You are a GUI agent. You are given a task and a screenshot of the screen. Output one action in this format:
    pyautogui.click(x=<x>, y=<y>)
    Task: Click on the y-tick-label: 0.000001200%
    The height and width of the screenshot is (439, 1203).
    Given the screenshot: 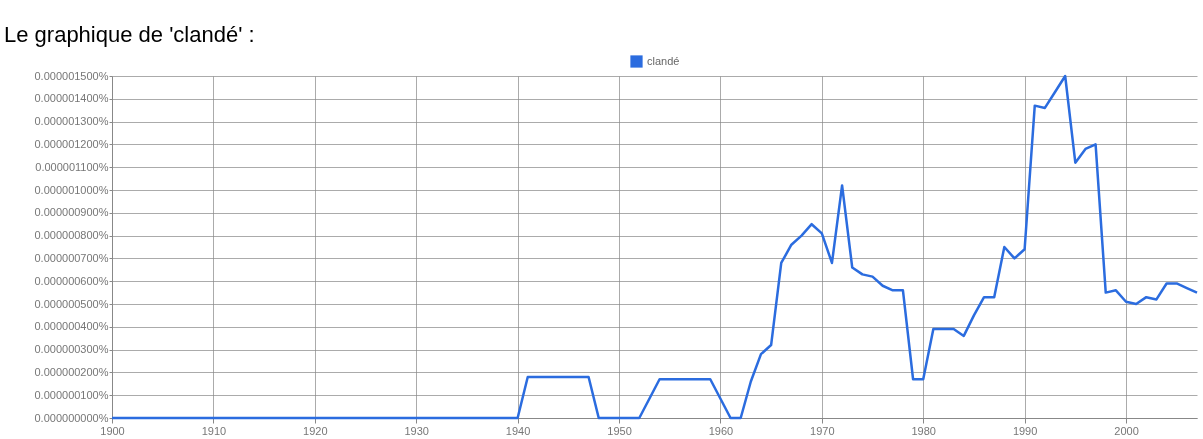 What is the action you would take?
    pyautogui.click(x=71, y=143)
    